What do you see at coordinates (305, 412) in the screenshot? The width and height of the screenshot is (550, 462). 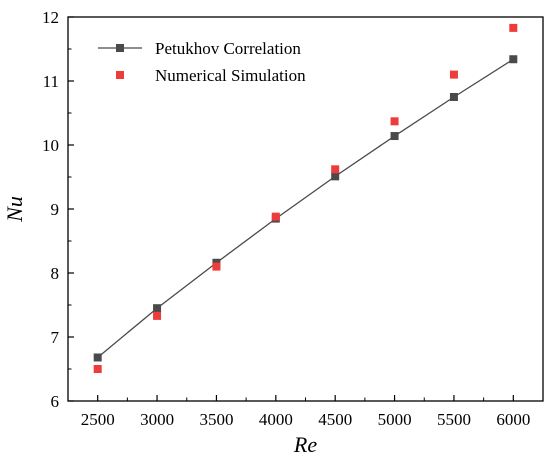 I see `x-axis: 2500 3000 3500 4000 4500 5000 5500 6000` at bounding box center [305, 412].